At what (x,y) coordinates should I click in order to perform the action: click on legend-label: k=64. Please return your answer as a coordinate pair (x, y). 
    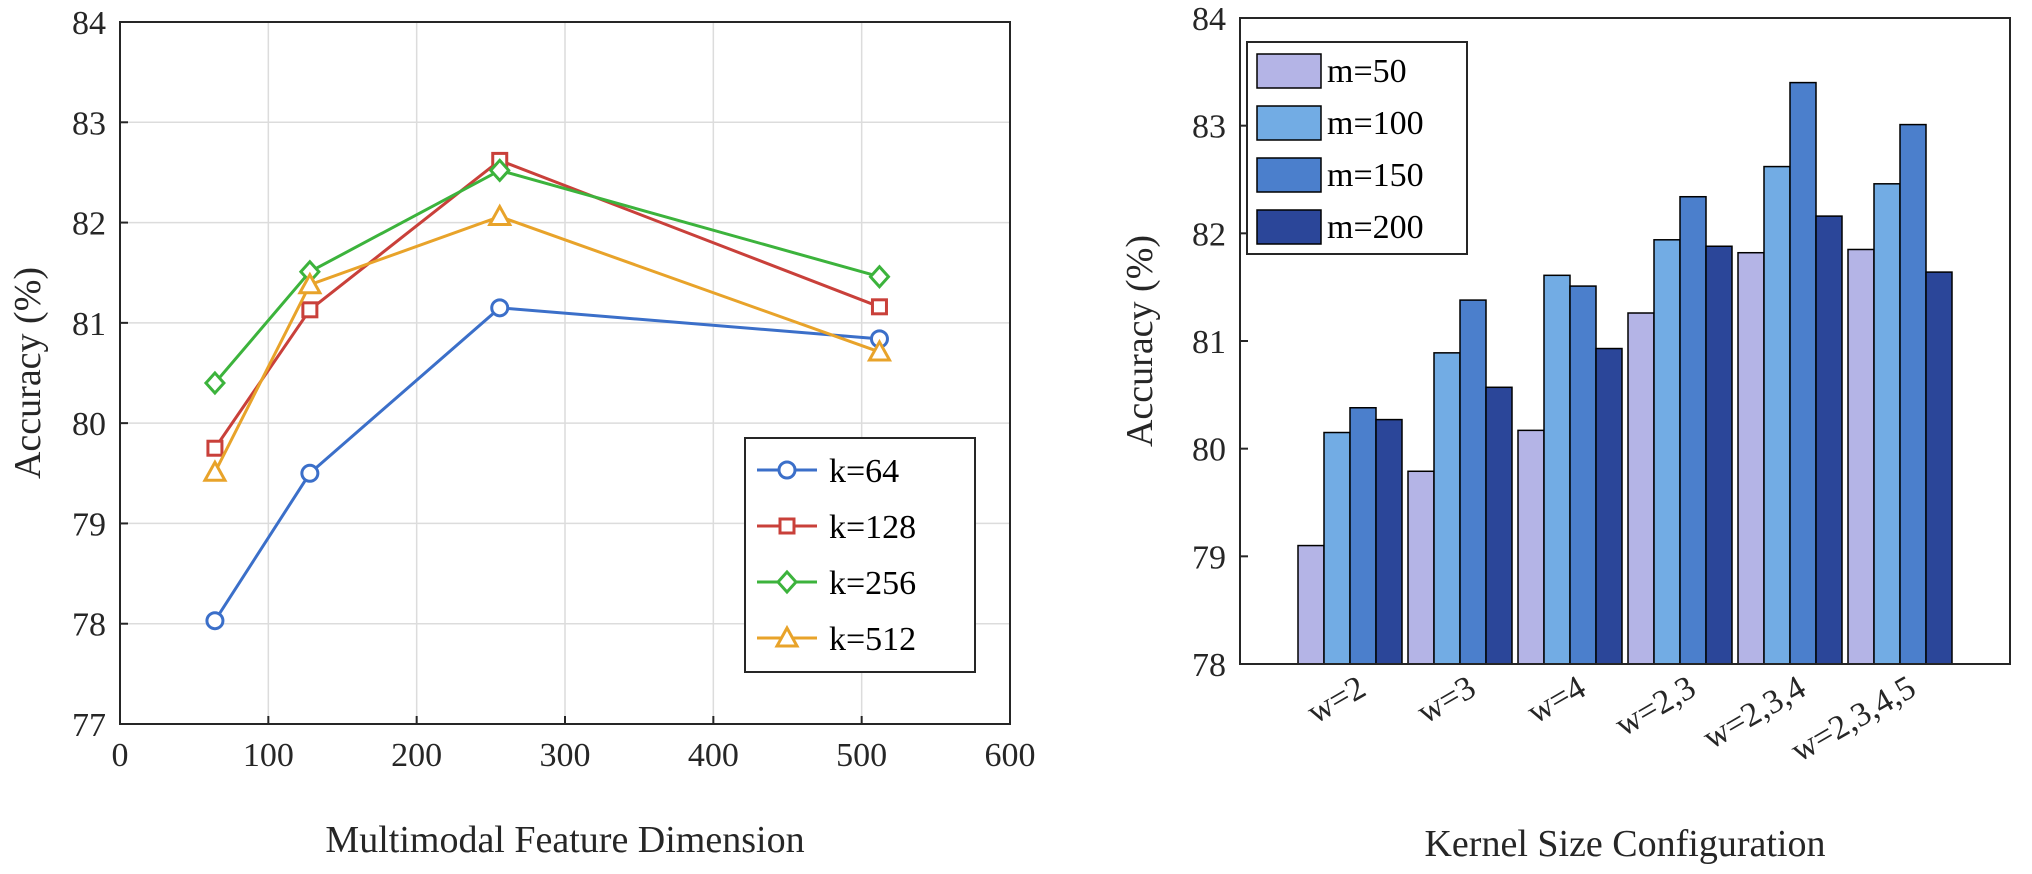
    Looking at the image, I should click on (864, 471).